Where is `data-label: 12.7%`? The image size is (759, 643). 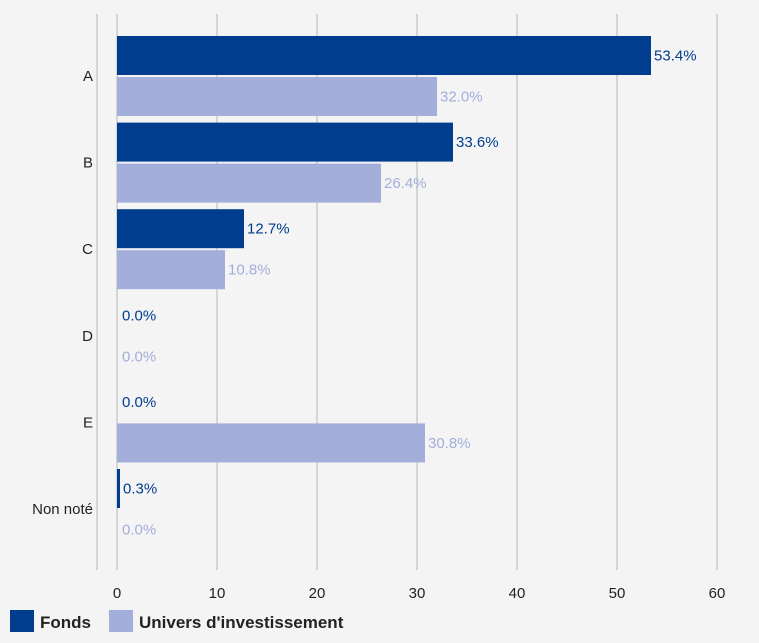 data-label: 12.7% is located at coordinates (268, 229).